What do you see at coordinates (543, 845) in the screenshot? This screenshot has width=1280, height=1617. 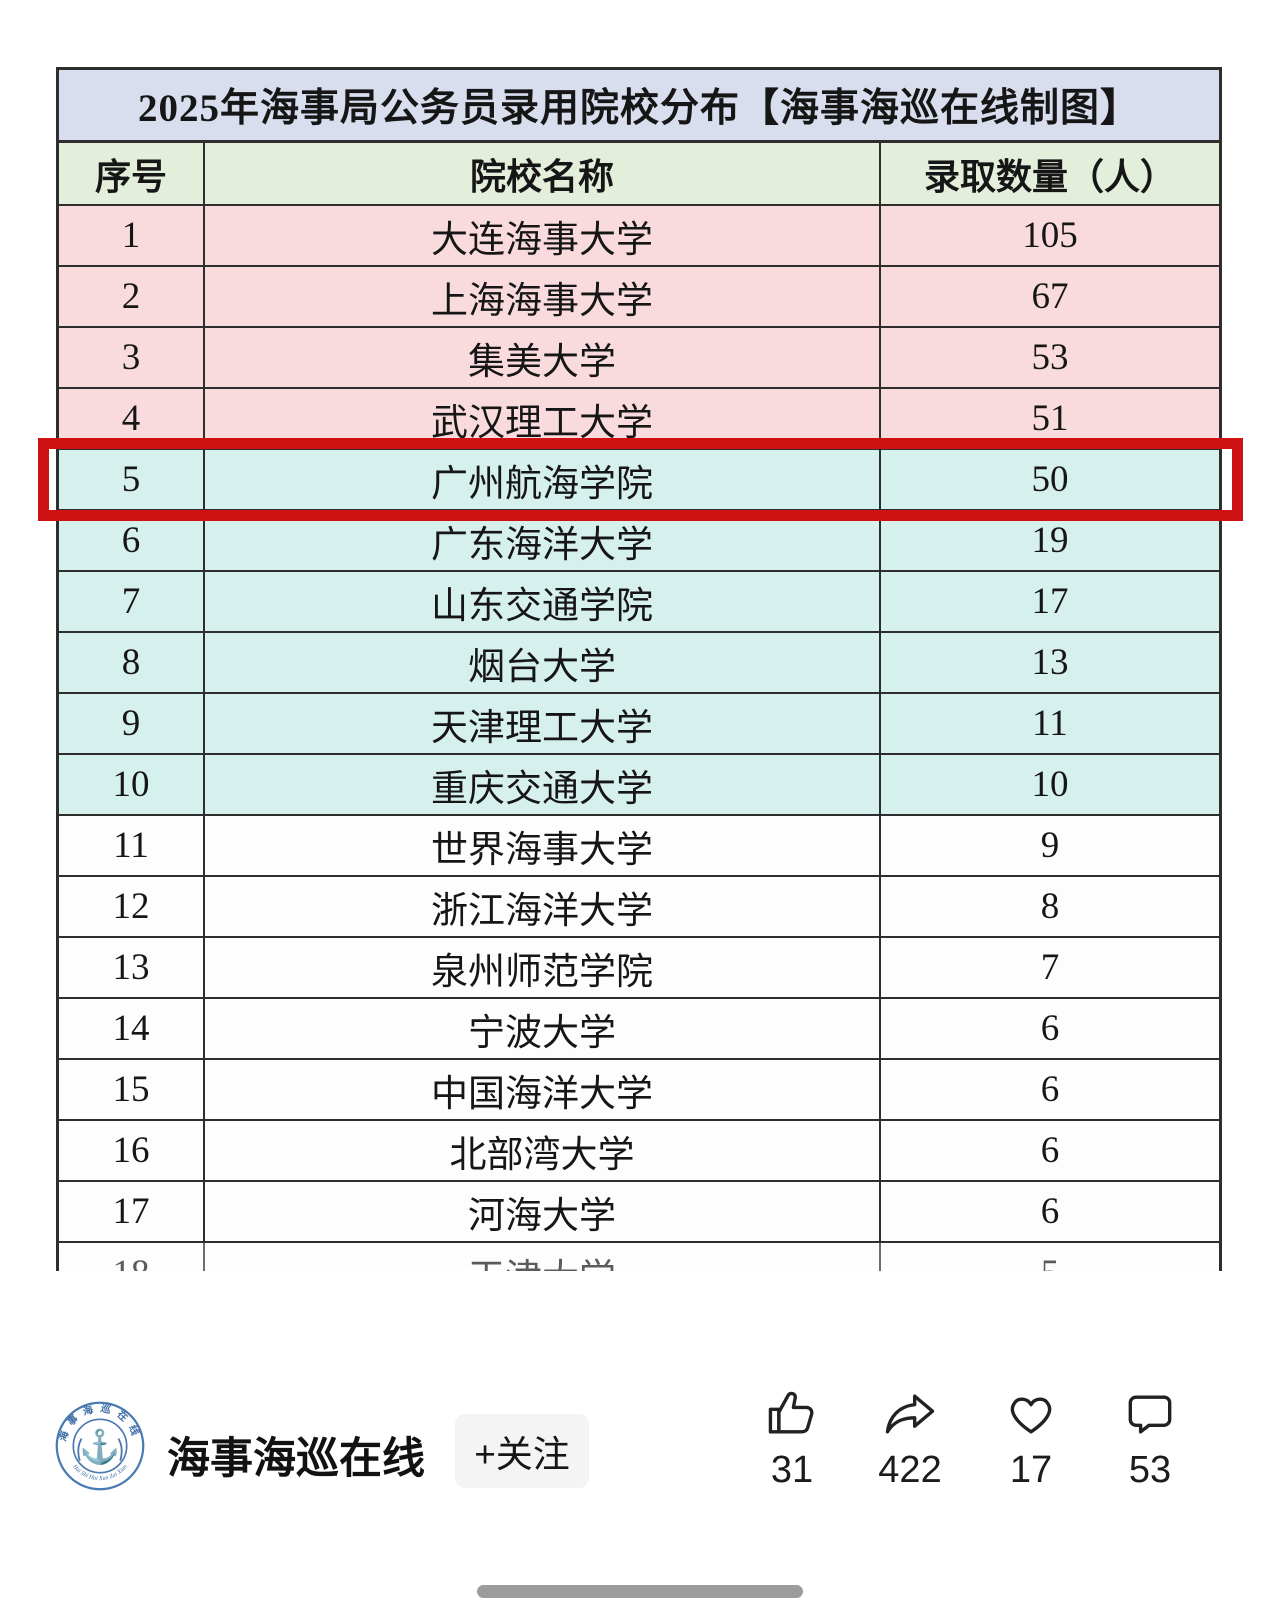 I see `row-school: 世界海事大学` at bounding box center [543, 845].